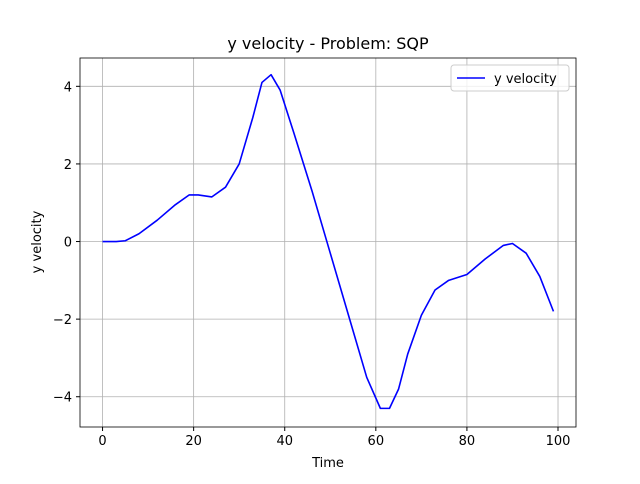  Describe the element at coordinates (68, 165) in the screenshot. I see `y-tick-label: 2` at that location.